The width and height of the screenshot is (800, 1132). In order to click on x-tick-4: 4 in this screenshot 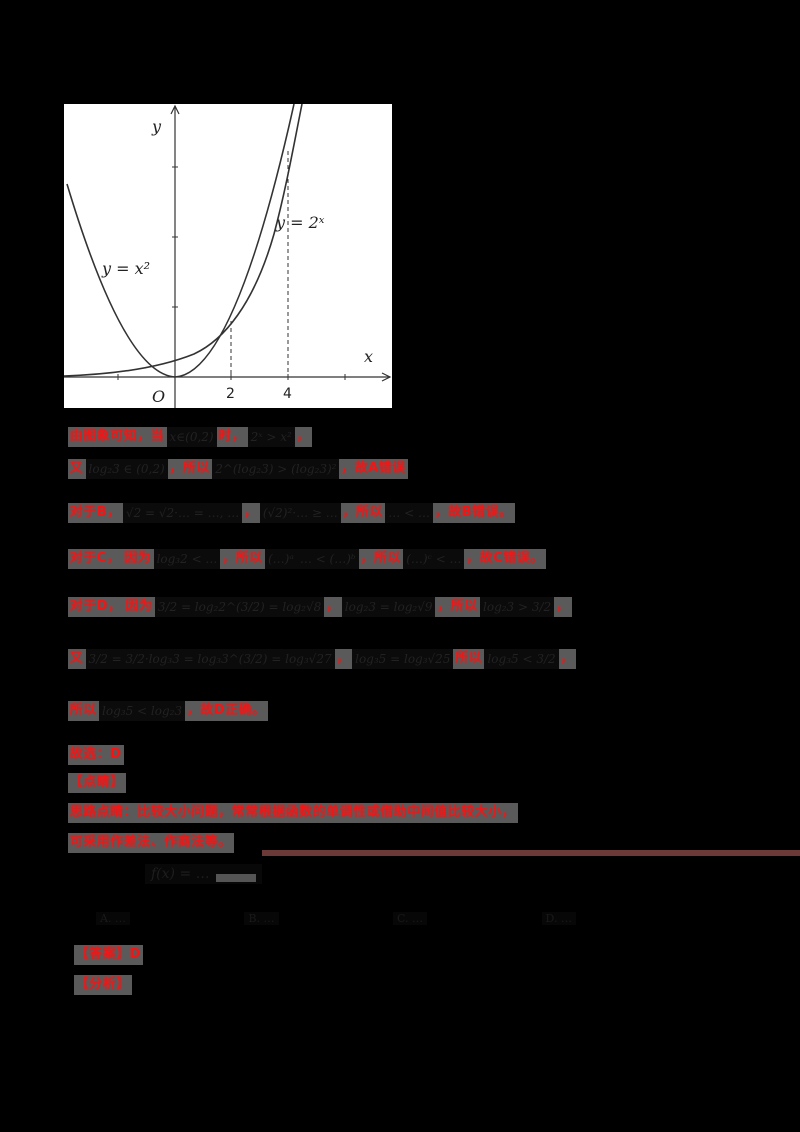, I will do `click(287, 394)`.